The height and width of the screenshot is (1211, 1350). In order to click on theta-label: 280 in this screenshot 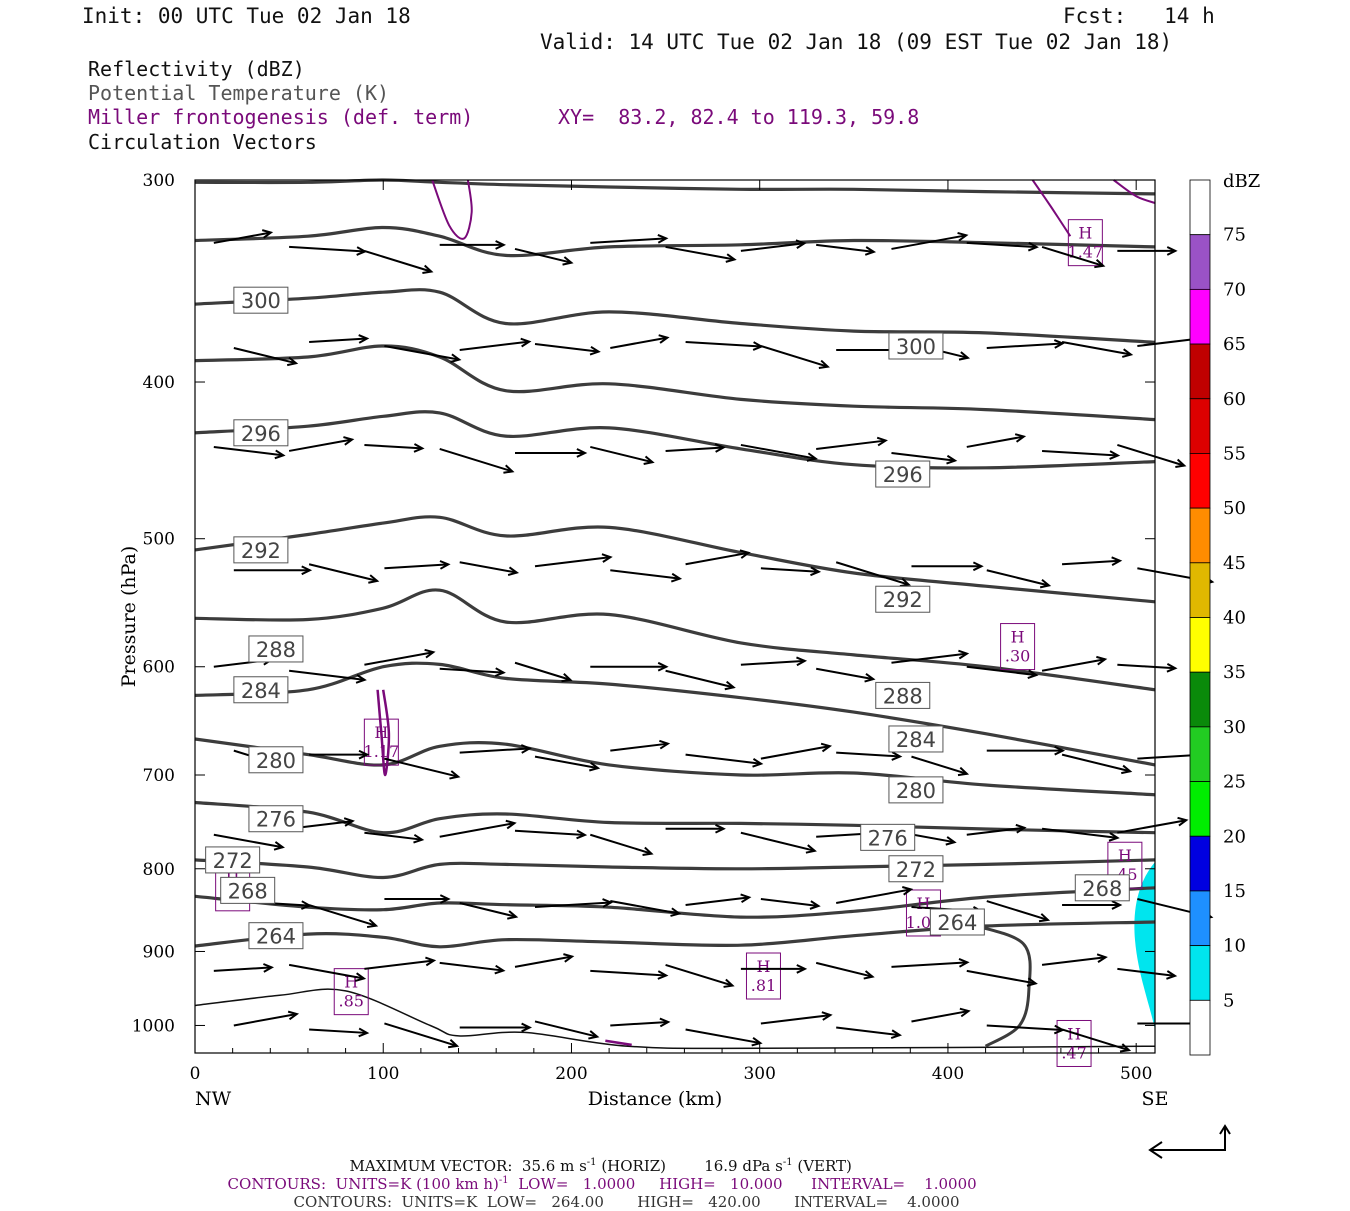, I will do `click(276, 761)`.